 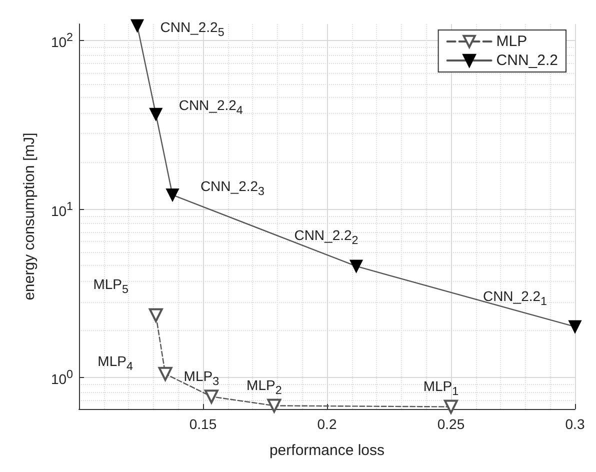 I want to click on y-axis-title: energy consumption [mJ], so click(x=29, y=216).